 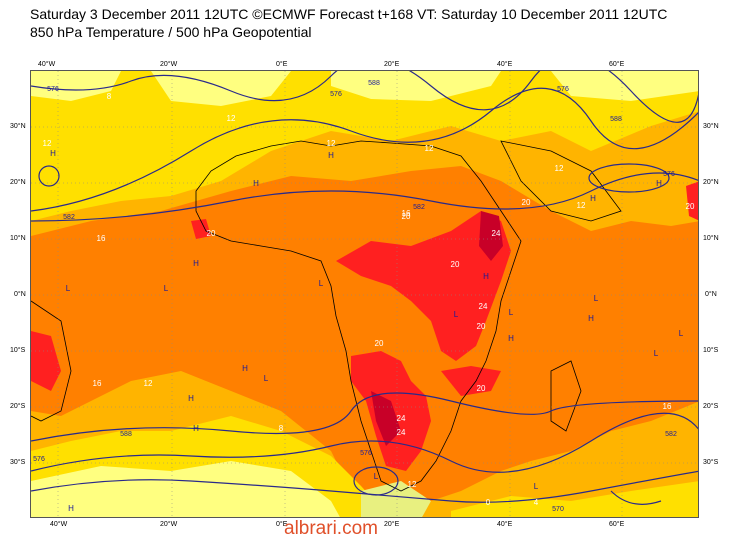 What do you see at coordinates (711, 238) in the screenshot?
I see `lat-label-right-10n: 10°N` at bounding box center [711, 238].